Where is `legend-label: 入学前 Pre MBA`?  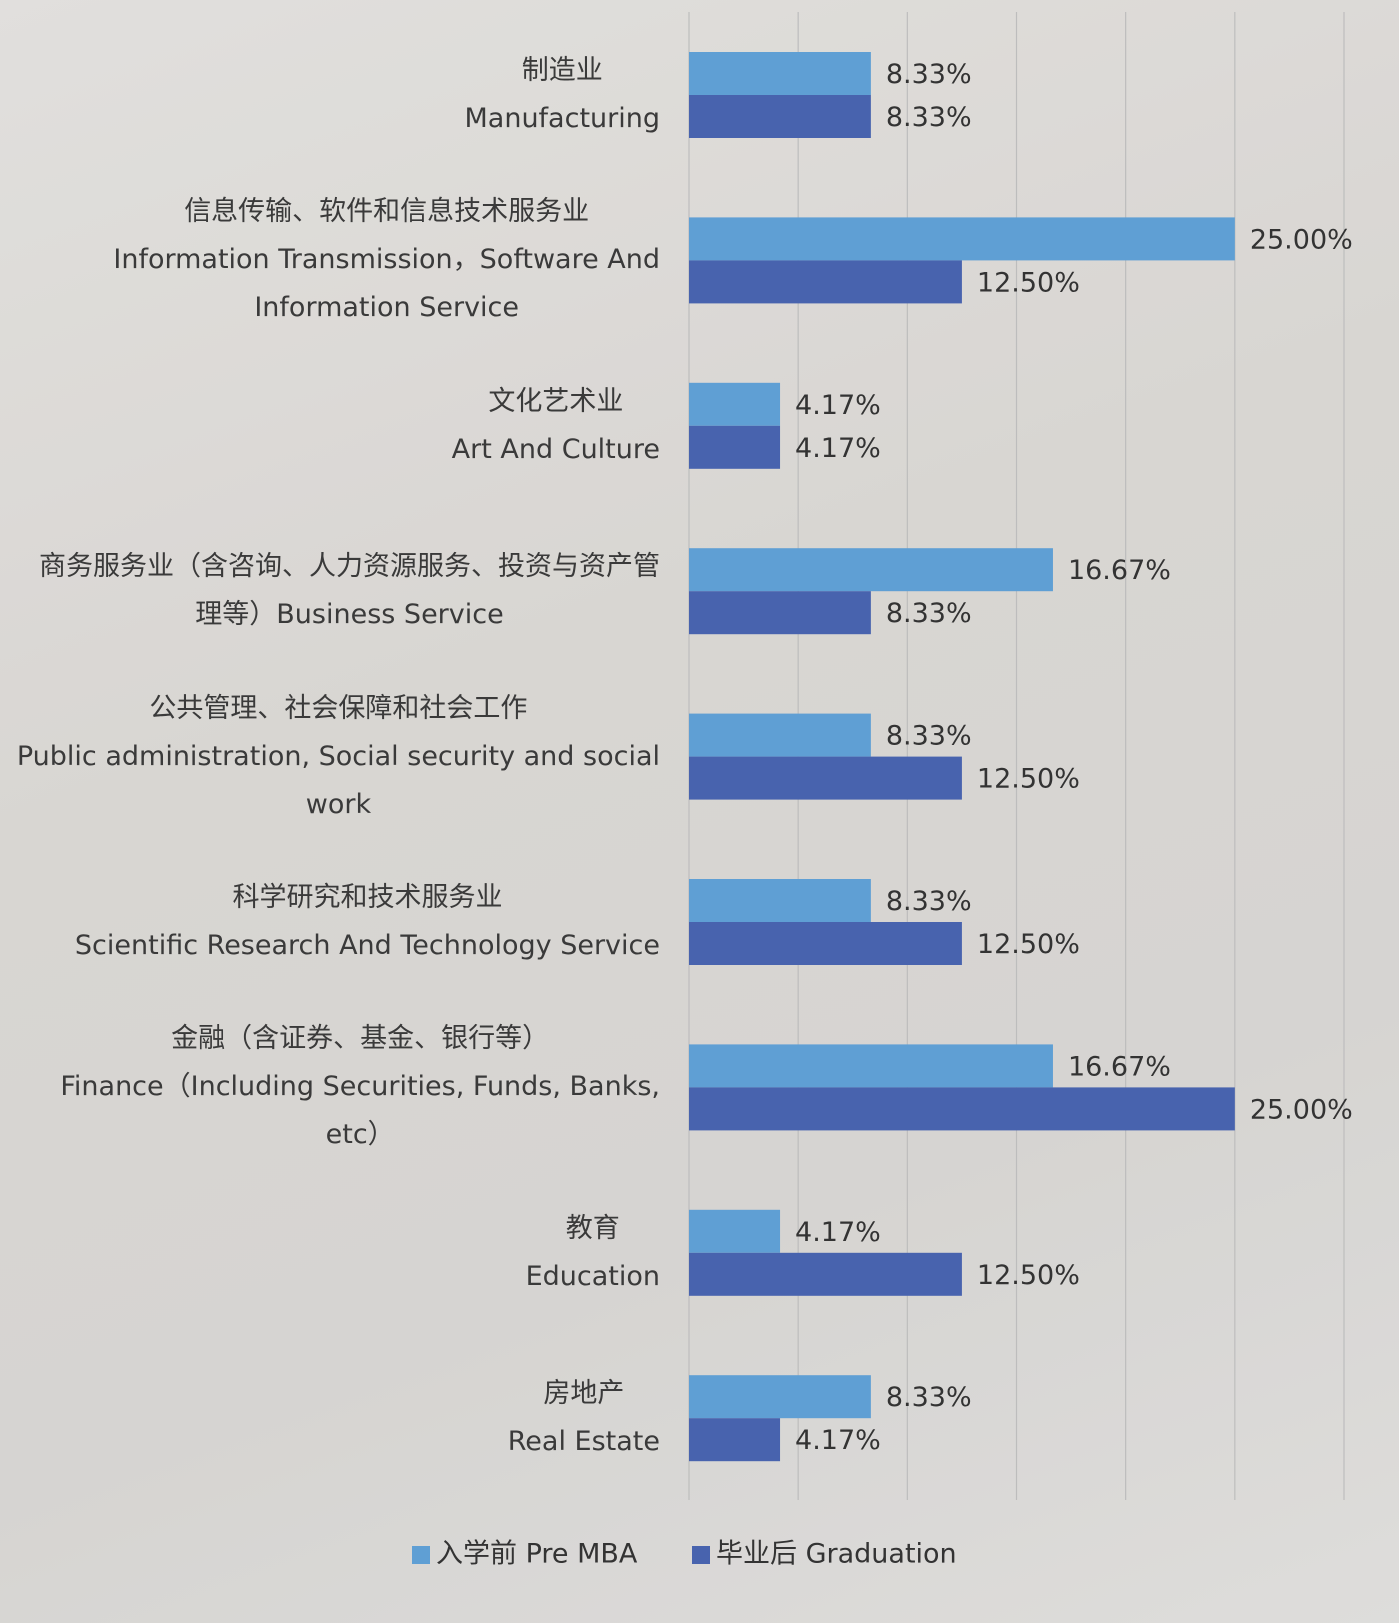 legend-label: 入学前 Pre MBA is located at coordinates (537, 1554).